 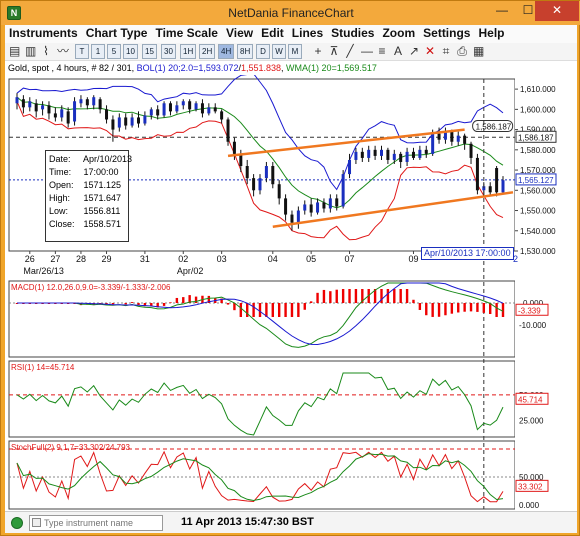 What do you see at coordinates (350, 51) in the screenshot?
I see `trendline-icon: ╱` at bounding box center [350, 51].